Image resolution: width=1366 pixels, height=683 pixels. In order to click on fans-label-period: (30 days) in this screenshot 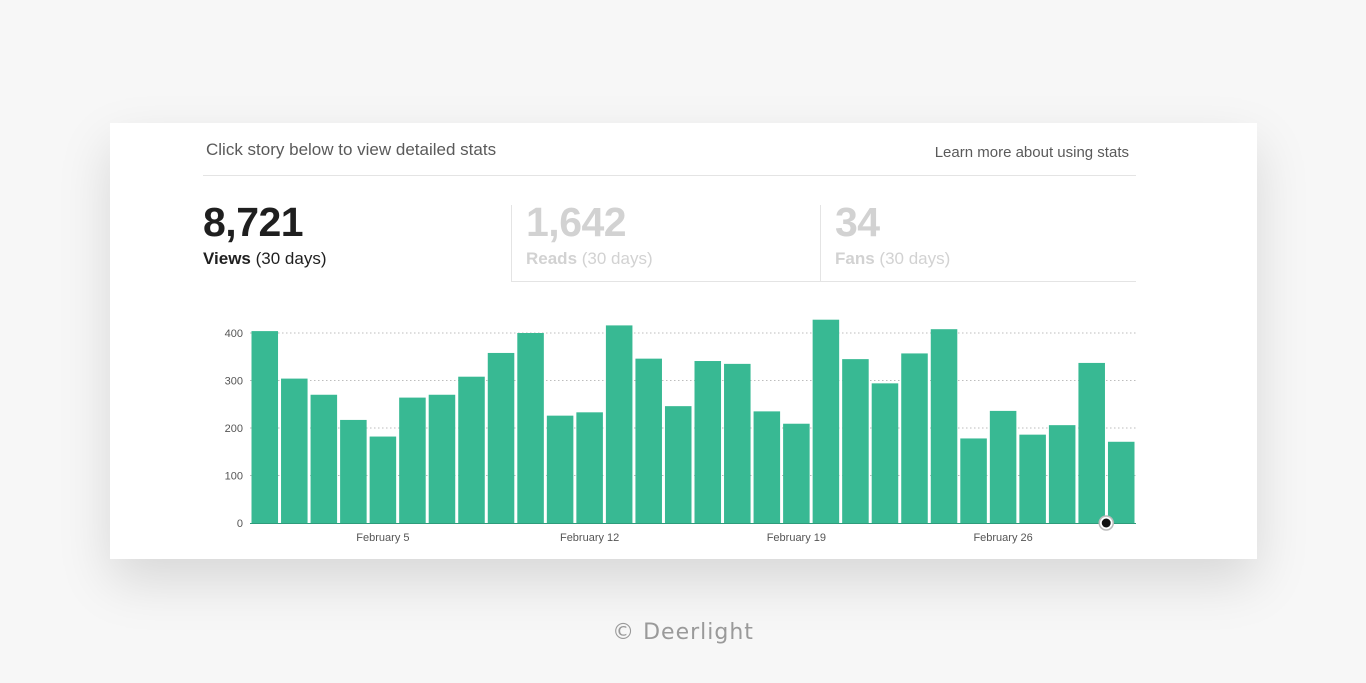, I will do `click(915, 258)`.